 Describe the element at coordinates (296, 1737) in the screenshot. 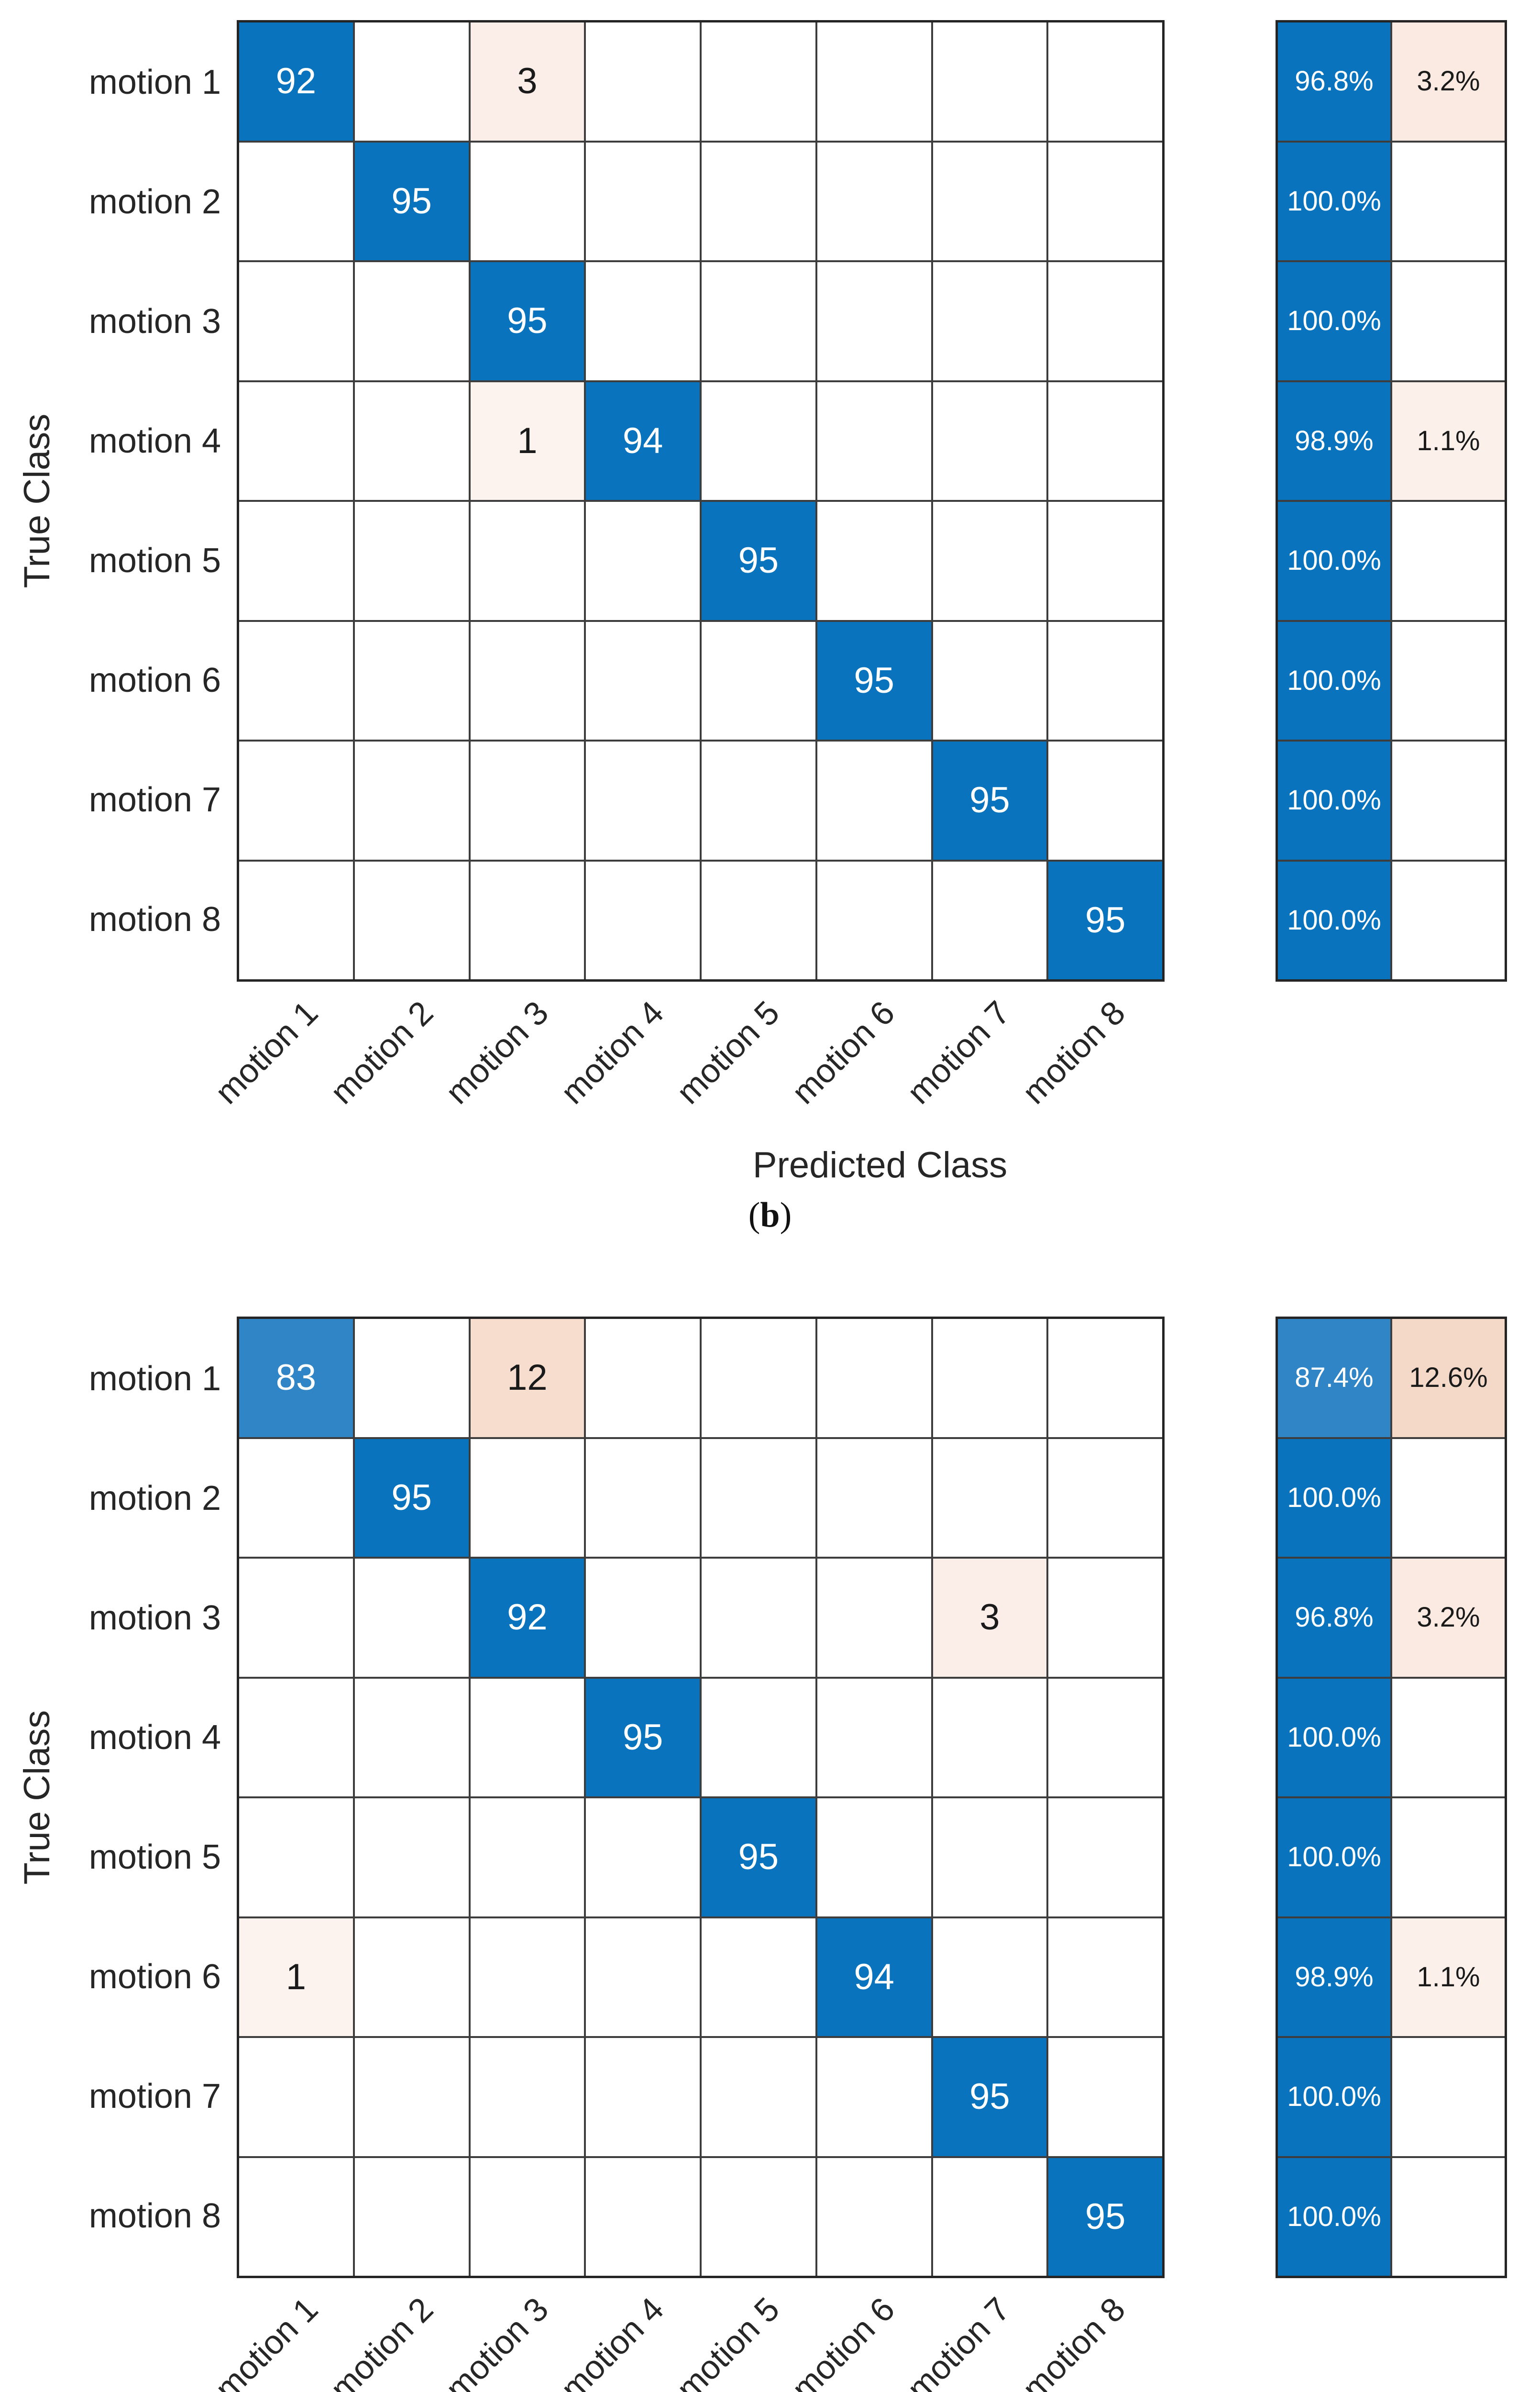

I see `matrix-cell-r4c1` at that location.